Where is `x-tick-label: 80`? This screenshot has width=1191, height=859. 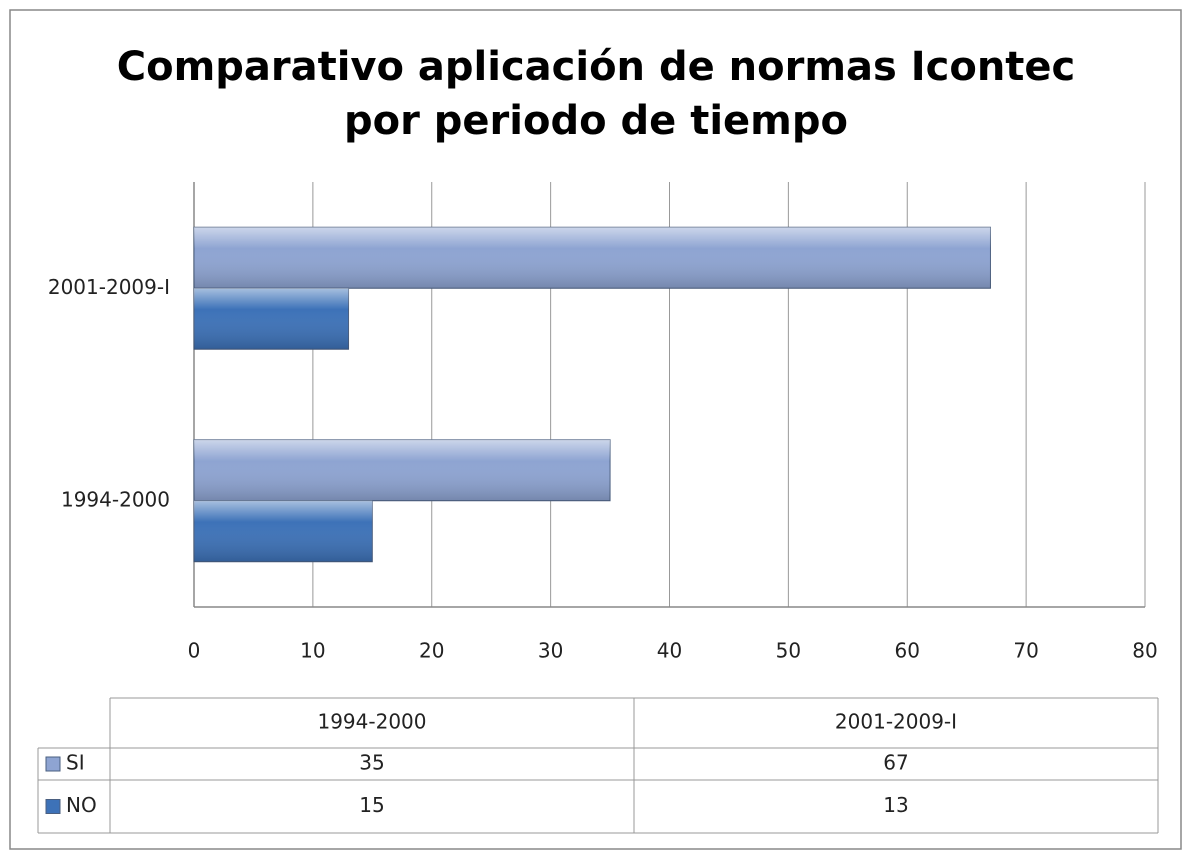
x-tick-label: 80 is located at coordinates (1144, 651).